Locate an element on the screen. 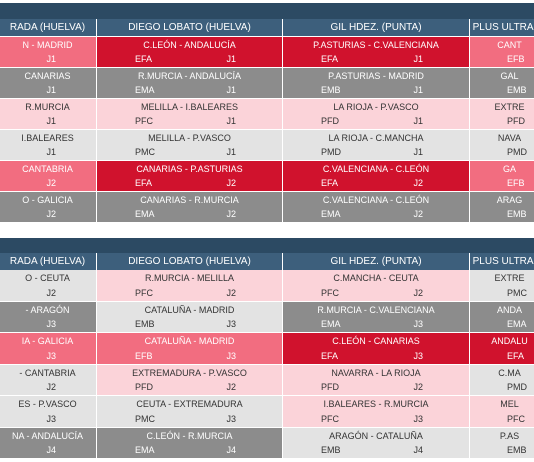 This screenshot has width=534, height=462. category: EFA is located at coordinates (330, 355).